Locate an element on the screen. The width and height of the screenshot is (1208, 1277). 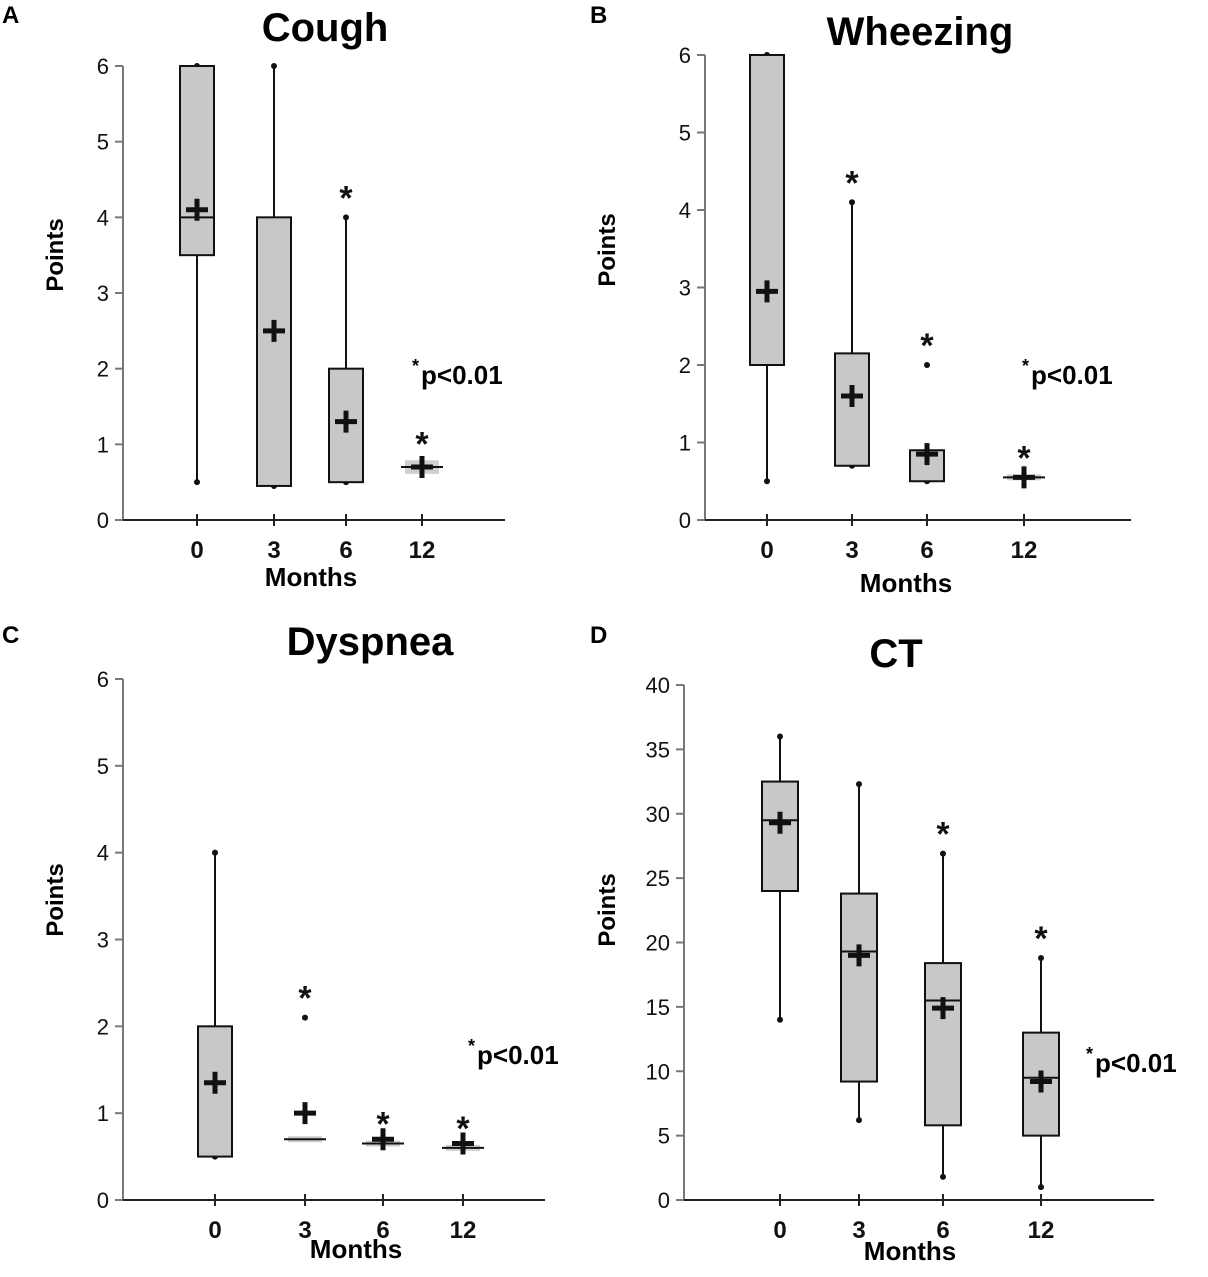
panel-letter: B is located at coordinates (599, 15).